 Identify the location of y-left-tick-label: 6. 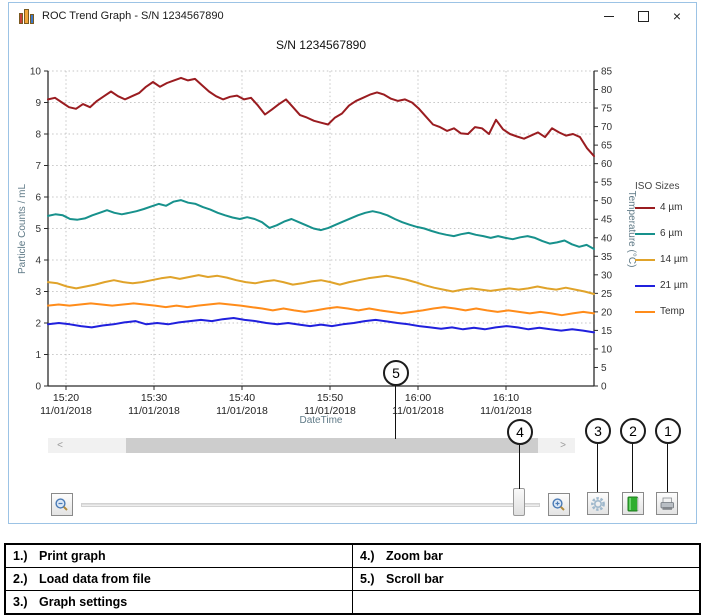
(38, 198).